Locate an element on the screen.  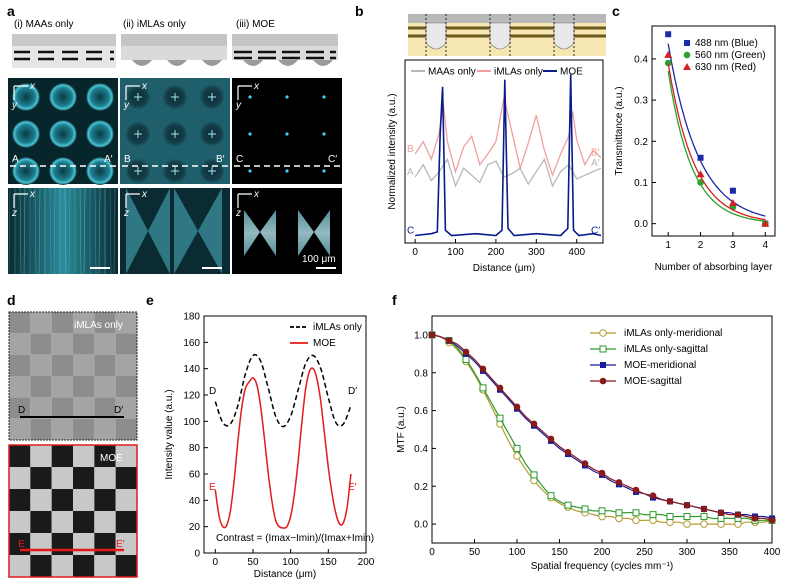
axis-x-label-4: x is located at coordinates (32, 194).